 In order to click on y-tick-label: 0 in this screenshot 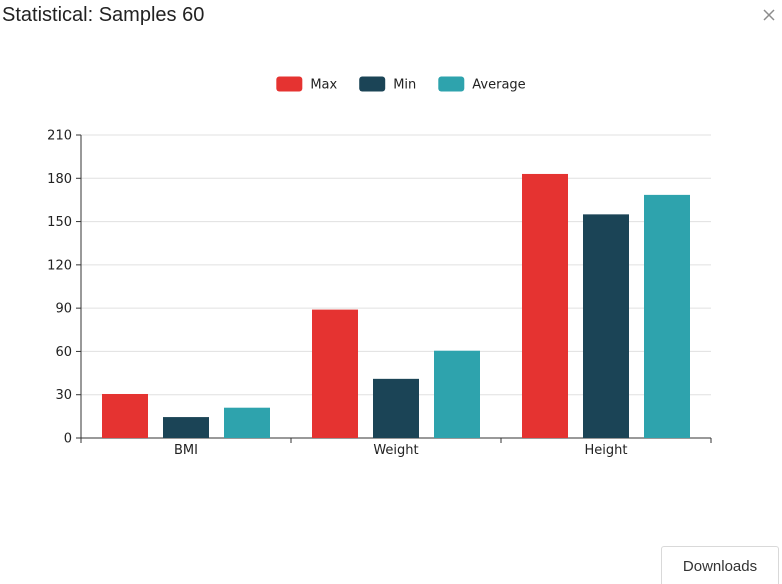, I will do `click(68, 439)`.